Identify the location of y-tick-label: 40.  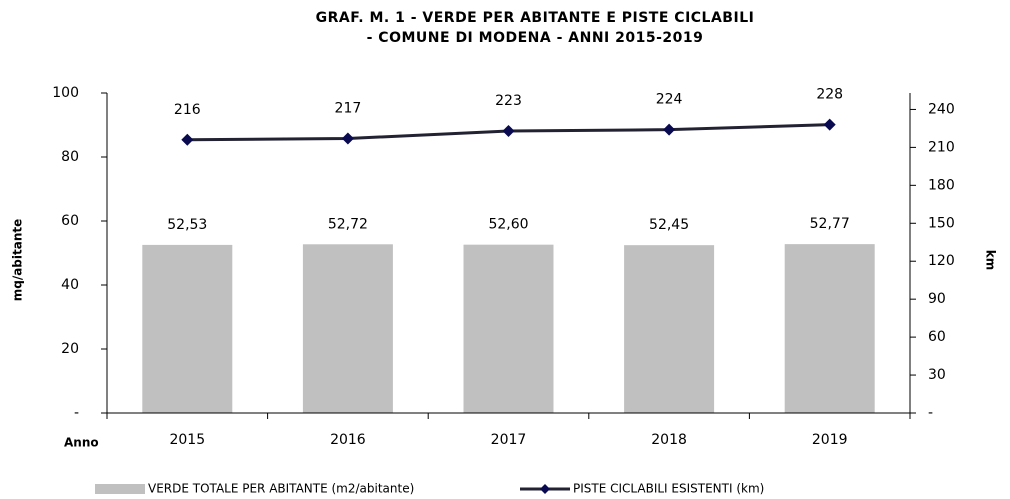
(70, 285).